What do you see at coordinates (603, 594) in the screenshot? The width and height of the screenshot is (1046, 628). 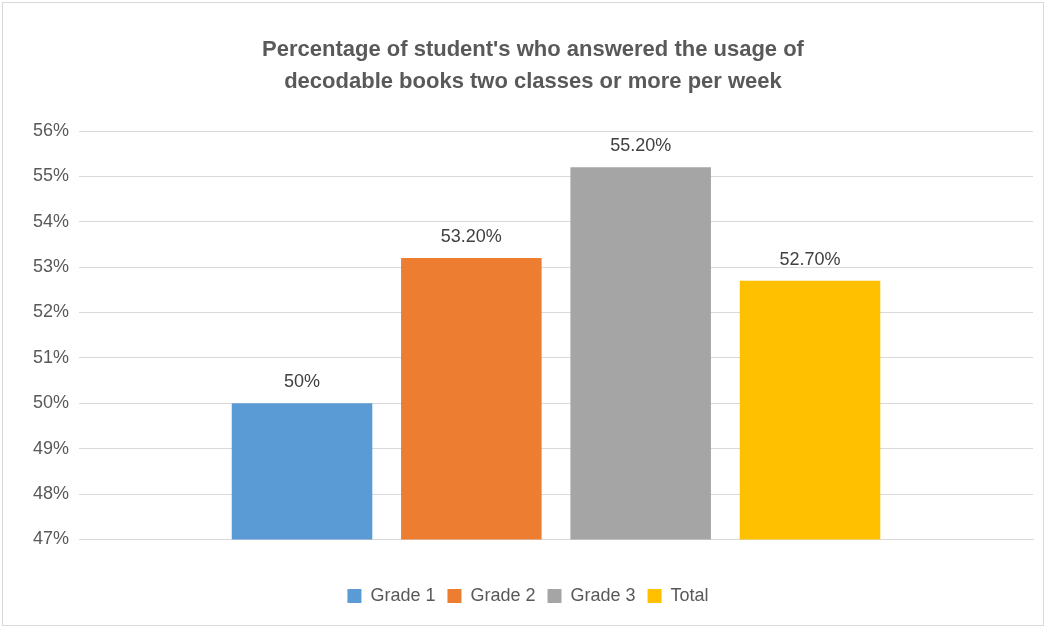 I see `legend-label: Grade 3` at bounding box center [603, 594].